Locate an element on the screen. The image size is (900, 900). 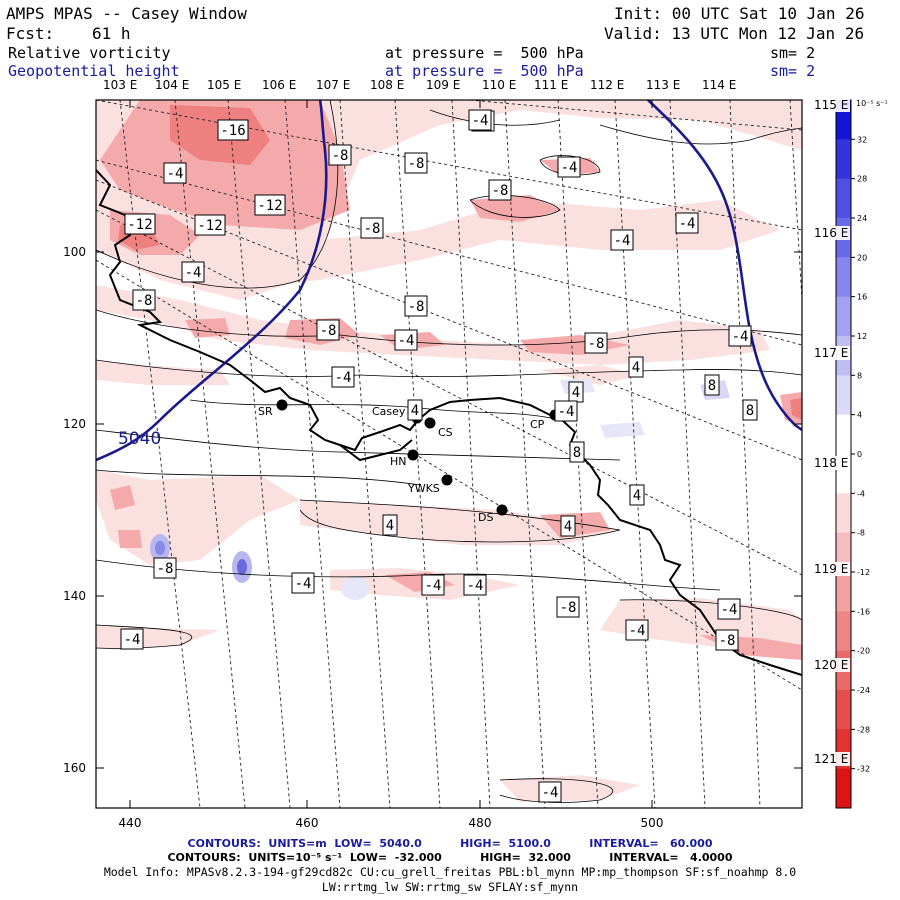
station-sr: SR is located at coordinates (273, 408).